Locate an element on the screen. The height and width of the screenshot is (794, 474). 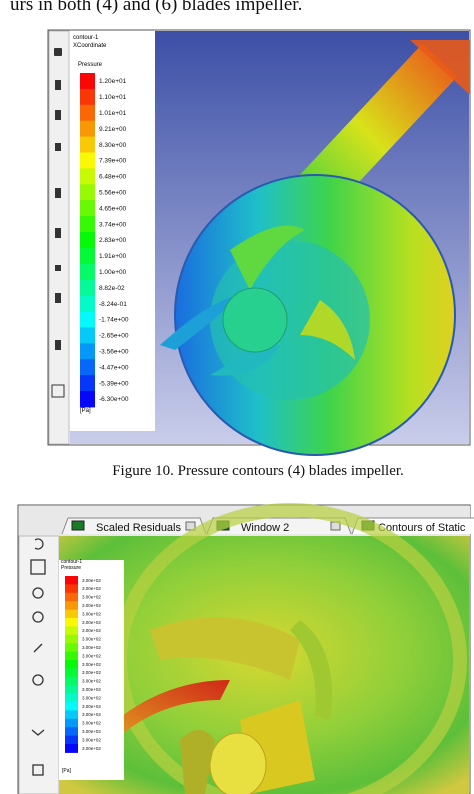
legend-level: 1.20e+01 is located at coordinates (113, 81).